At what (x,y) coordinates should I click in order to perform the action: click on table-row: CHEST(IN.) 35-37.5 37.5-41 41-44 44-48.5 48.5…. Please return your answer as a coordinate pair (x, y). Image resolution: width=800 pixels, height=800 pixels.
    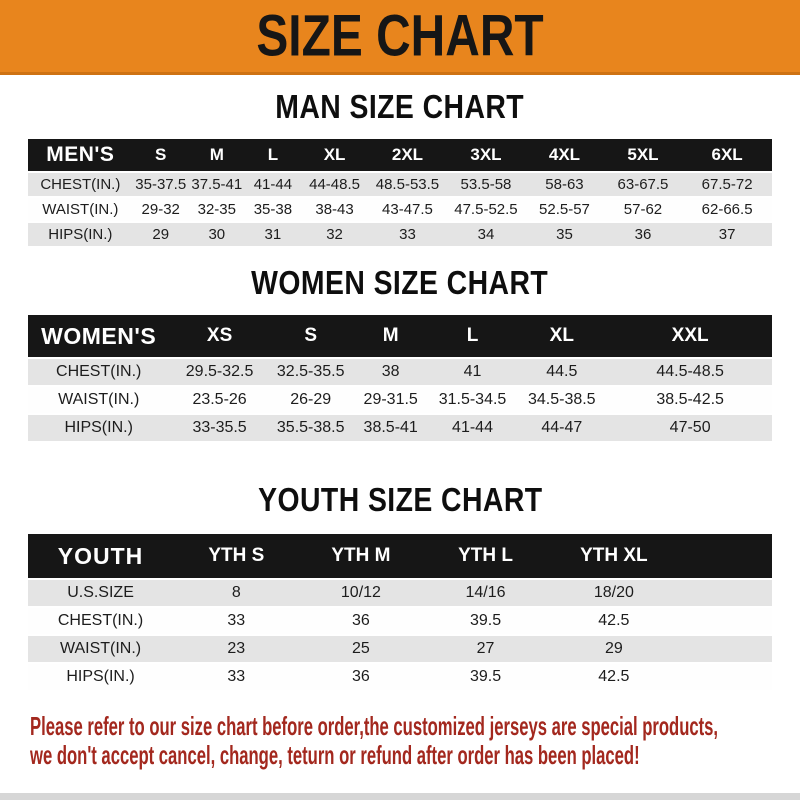
    Looking at the image, I should click on (400, 184).